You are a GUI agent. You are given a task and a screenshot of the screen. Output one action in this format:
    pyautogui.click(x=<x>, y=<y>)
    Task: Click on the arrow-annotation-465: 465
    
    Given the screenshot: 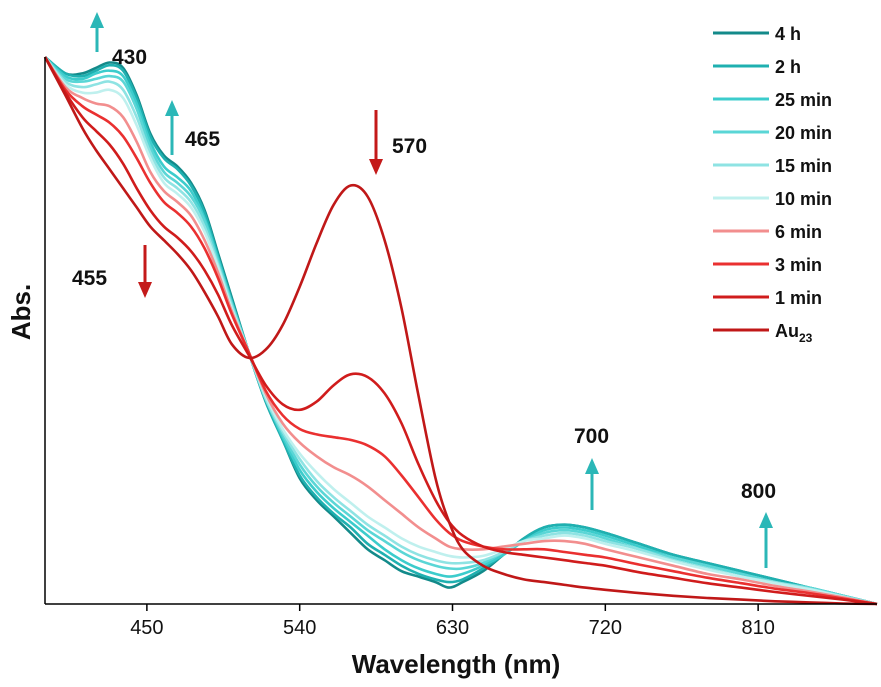 What is the action you would take?
    pyautogui.click(x=192, y=127)
    